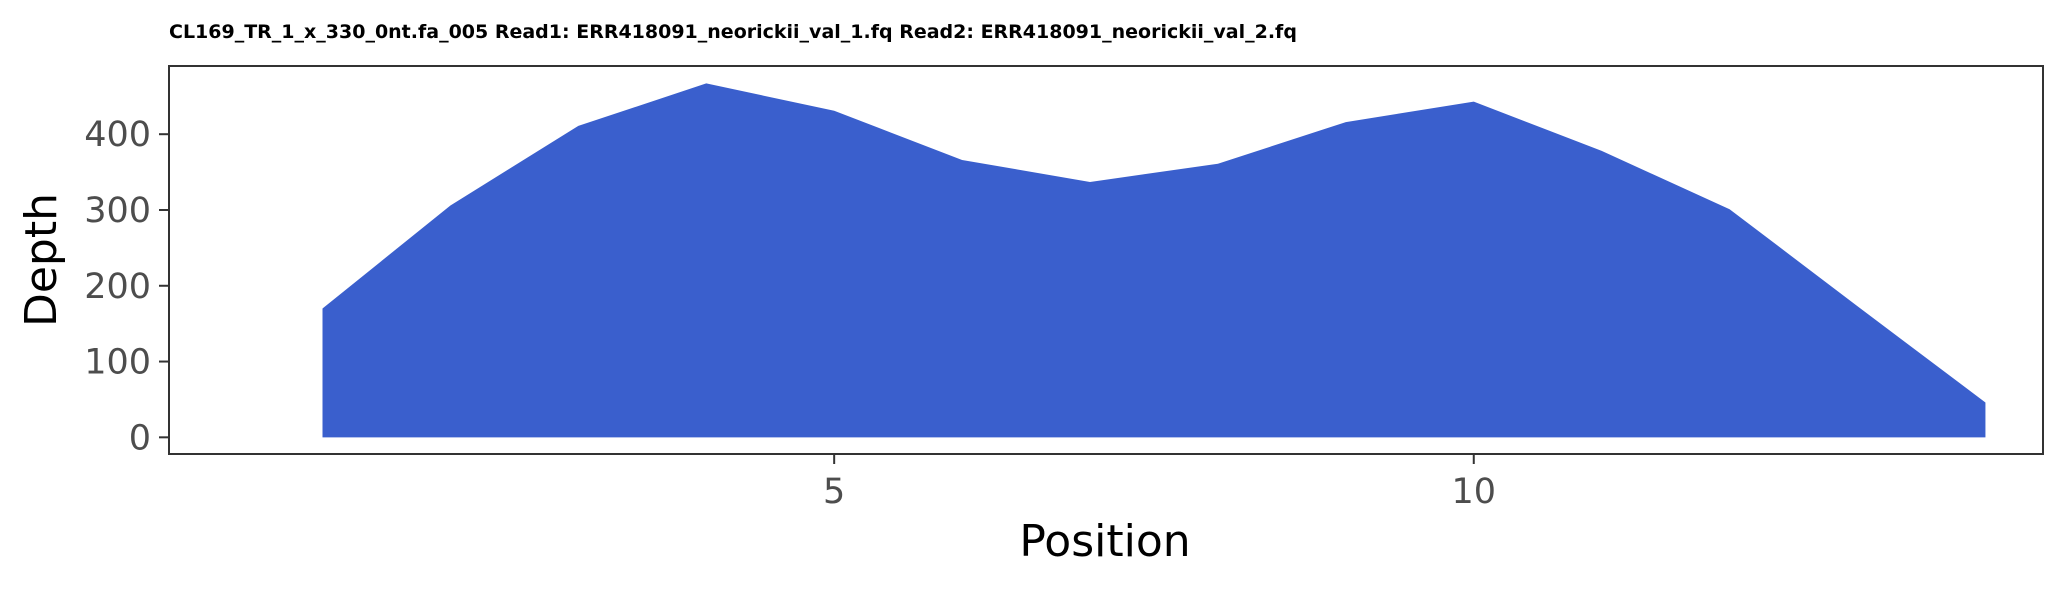 The width and height of the screenshot is (2066, 590). What do you see at coordinates (1159, 483) in the screenshot?
I see `x-axis: 5 10` at bounding box center [1159, 483].